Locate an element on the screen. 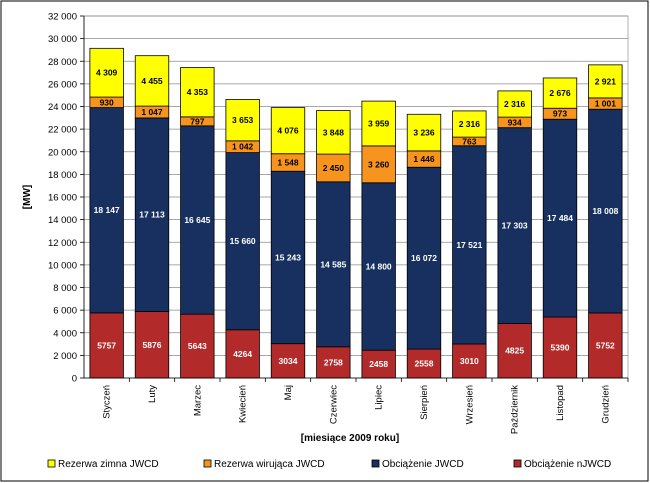 This screenshot has width=650, height=483. data-label: 2458 is located at coordinates (378, 364).